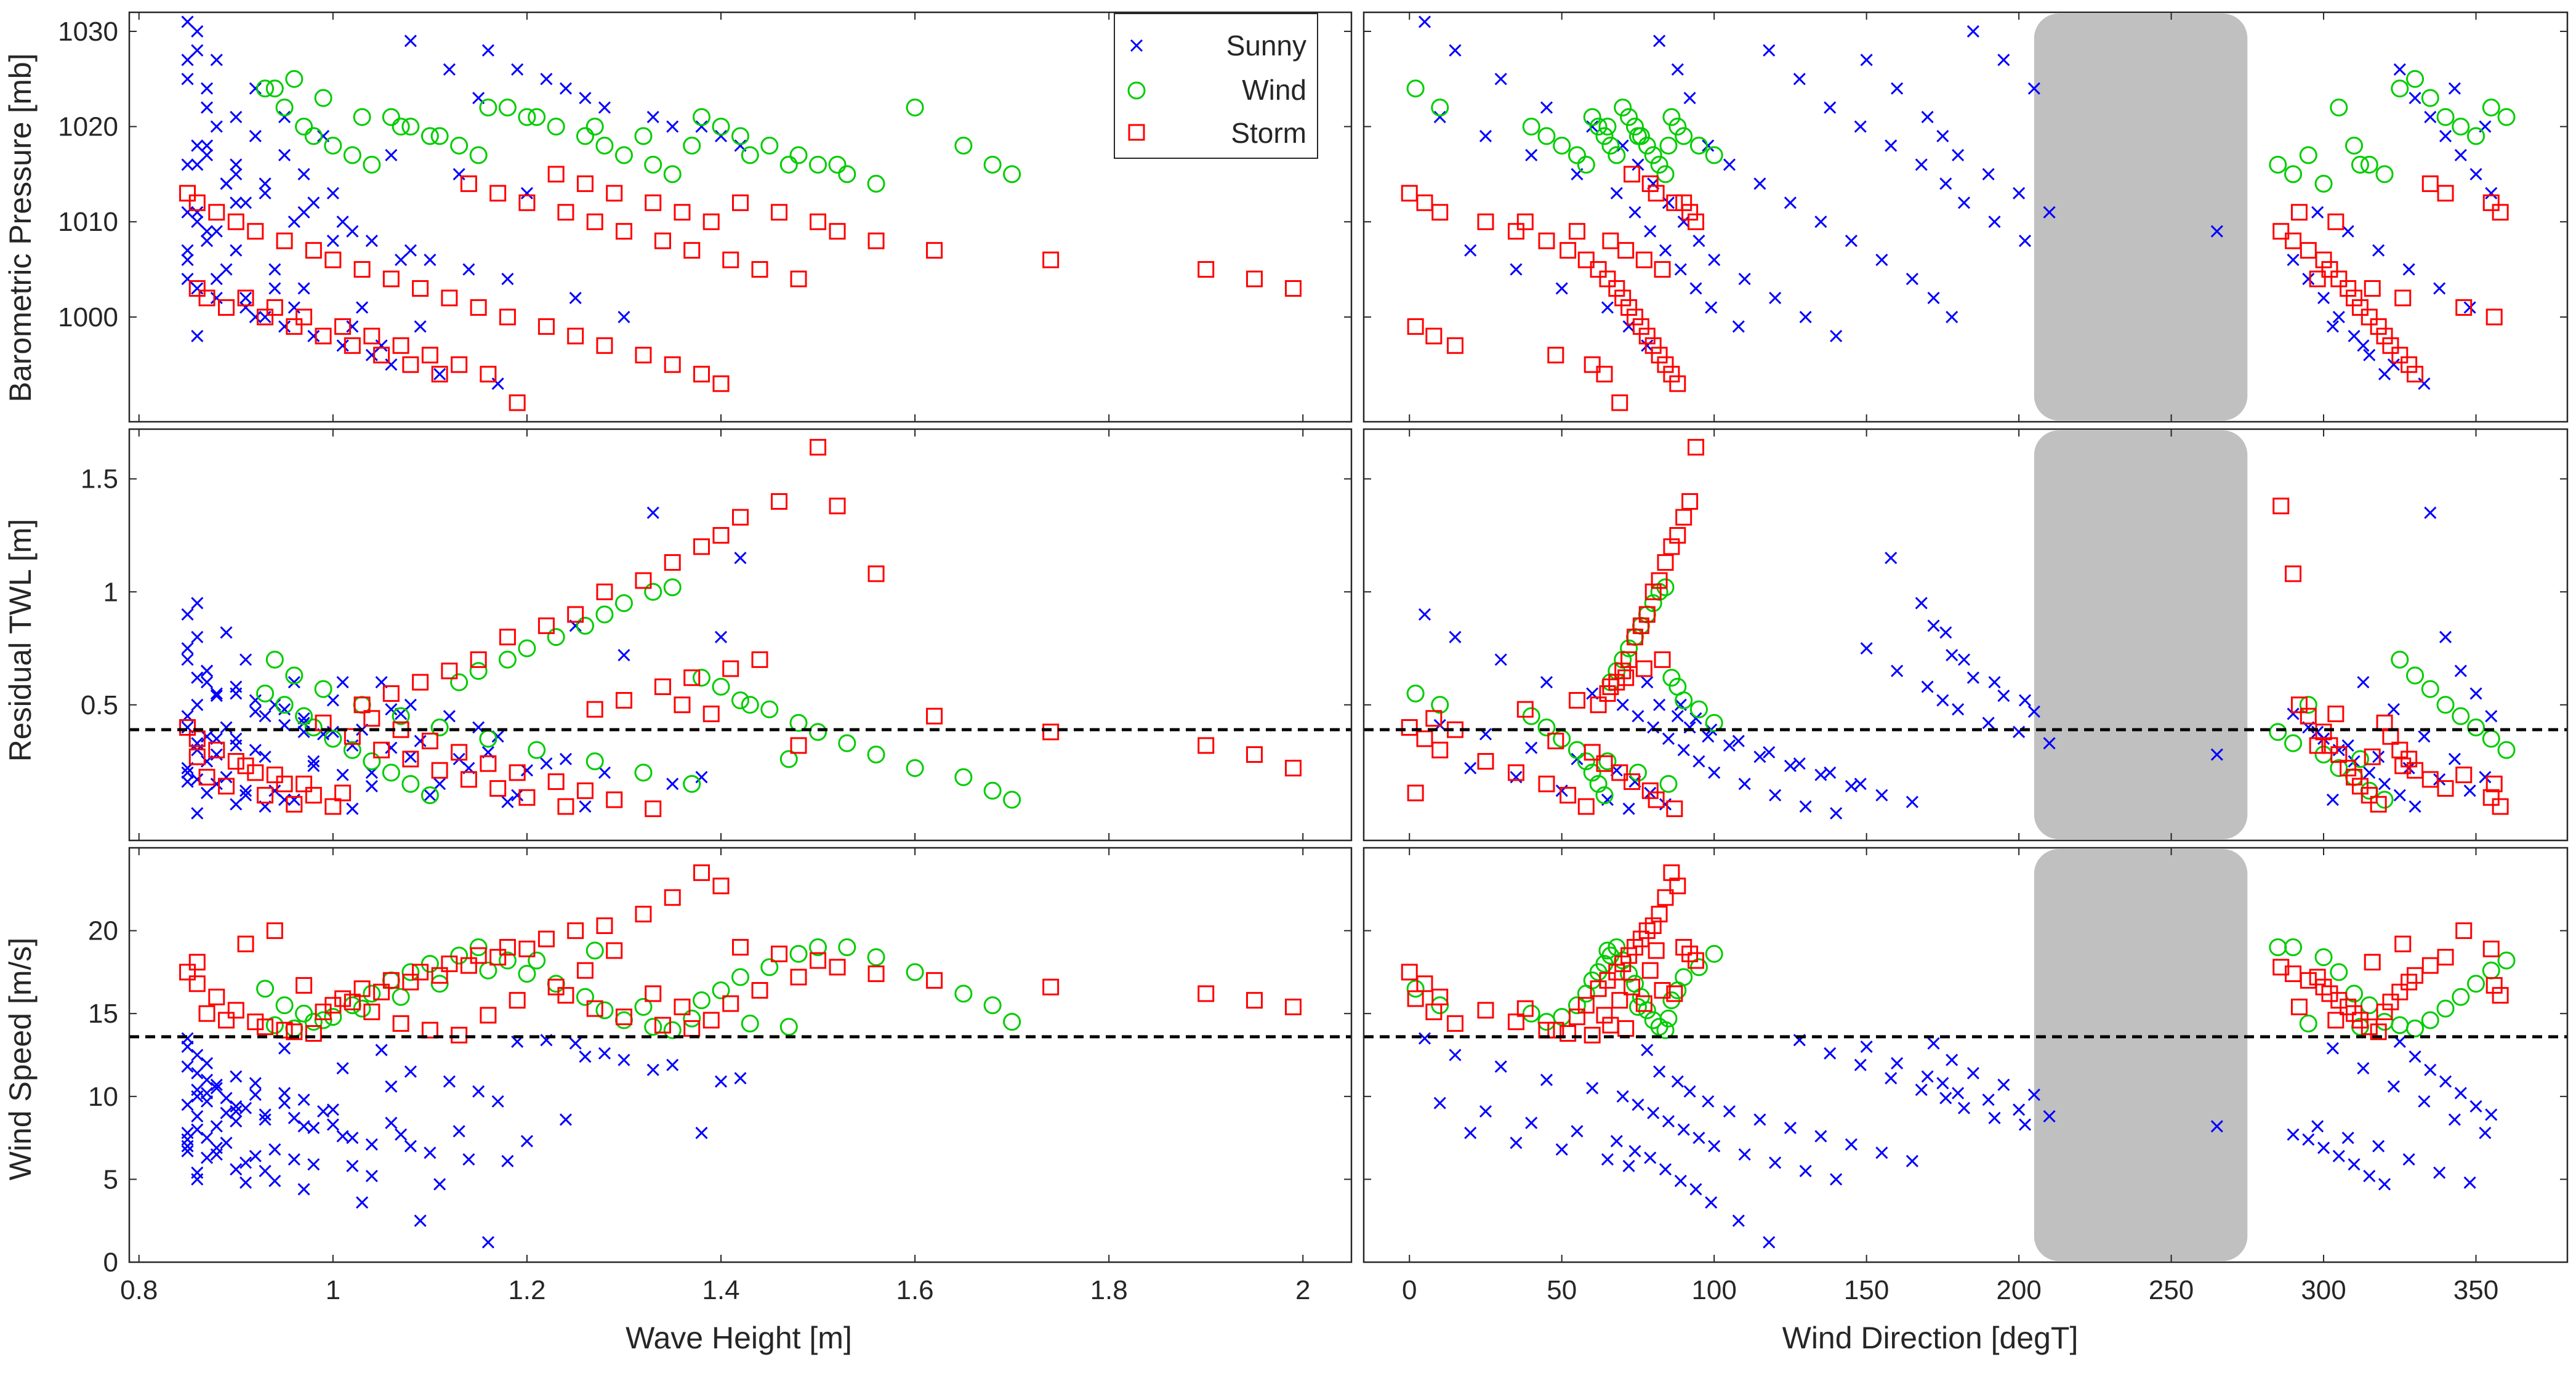  I want to click on legend-label-wind: Wind, so click(1274, 90).